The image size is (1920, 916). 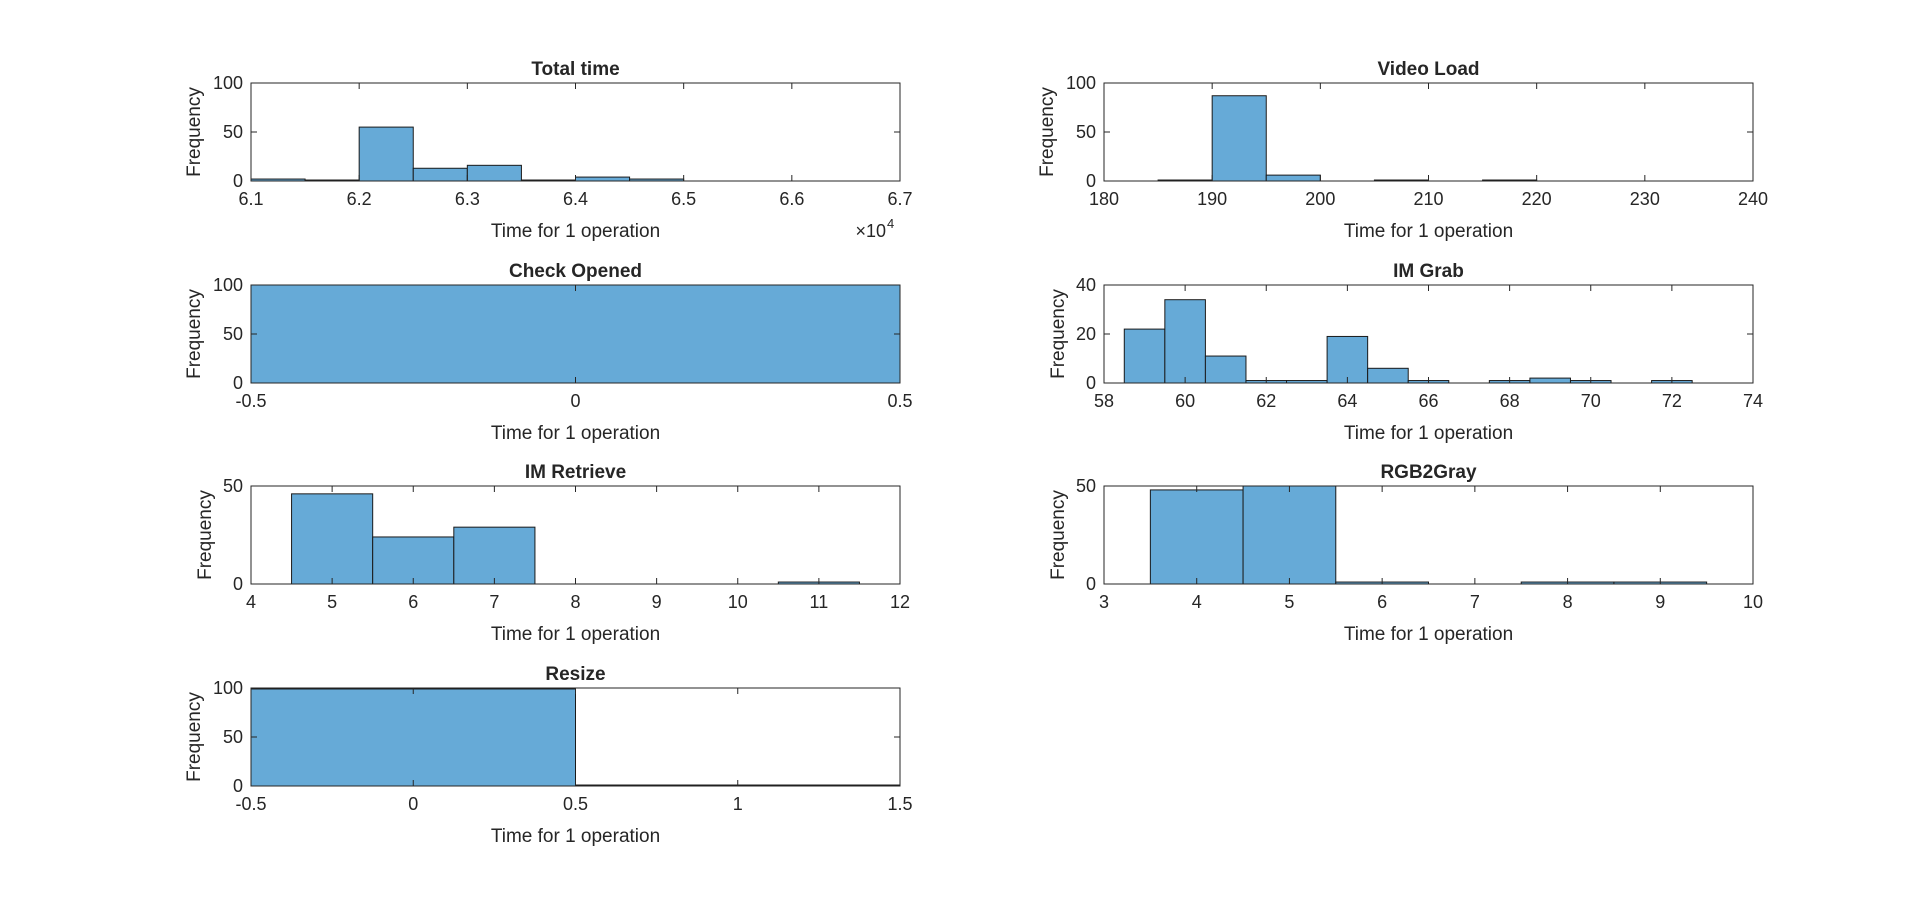 What do you see at coordinates (890, 223) in the screenshot?
I see `x-exponent-power: 4` at bounding box center [890, 223].